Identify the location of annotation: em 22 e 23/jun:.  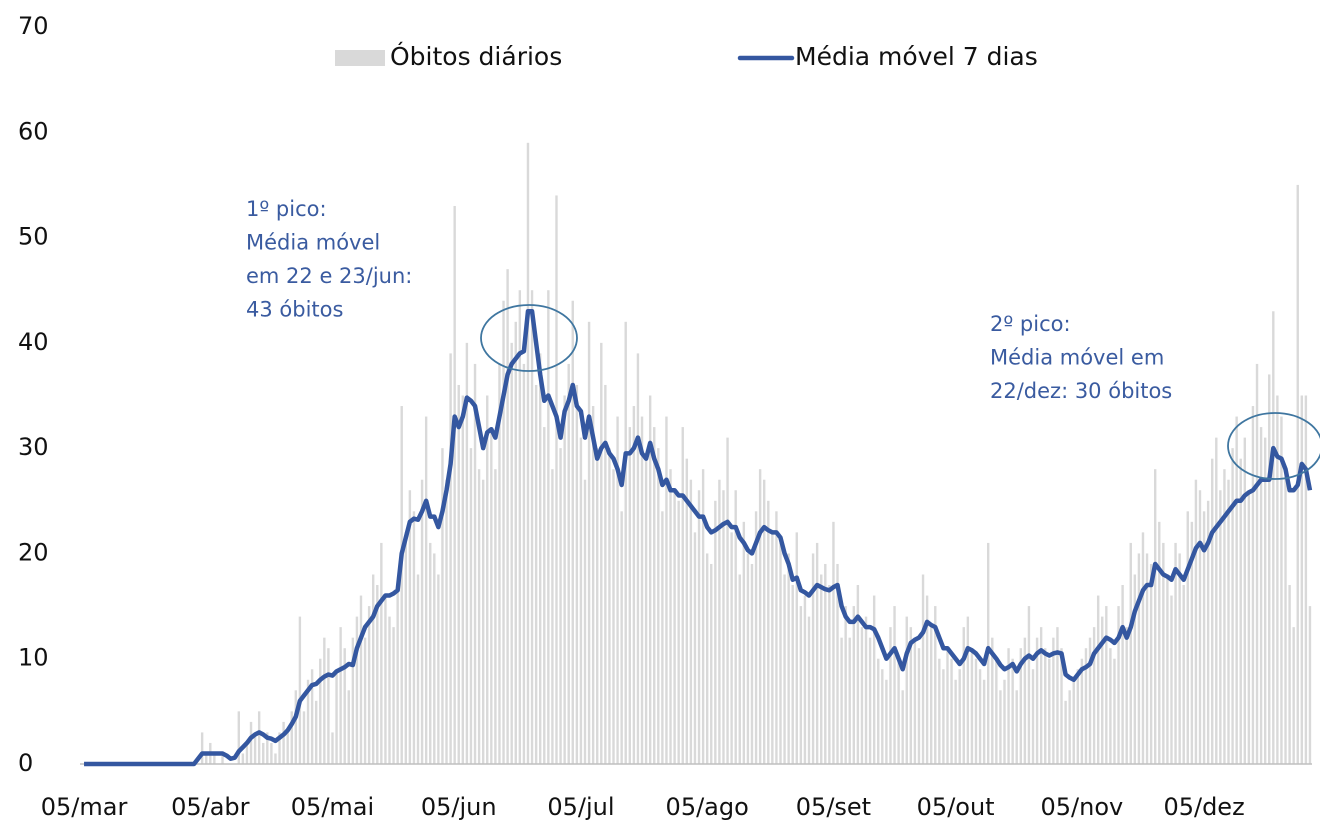
(329, 276).